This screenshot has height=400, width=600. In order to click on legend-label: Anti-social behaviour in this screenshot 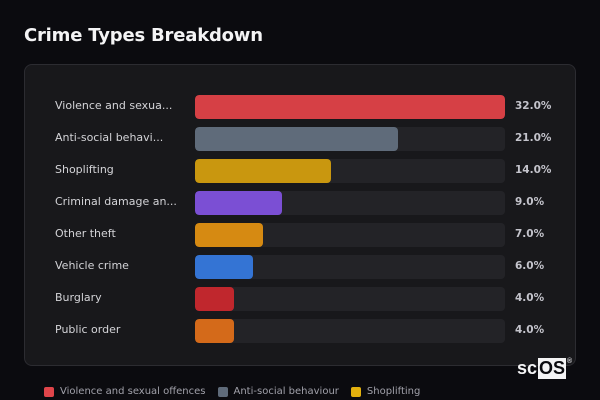, I will do `click(286, 391)`.